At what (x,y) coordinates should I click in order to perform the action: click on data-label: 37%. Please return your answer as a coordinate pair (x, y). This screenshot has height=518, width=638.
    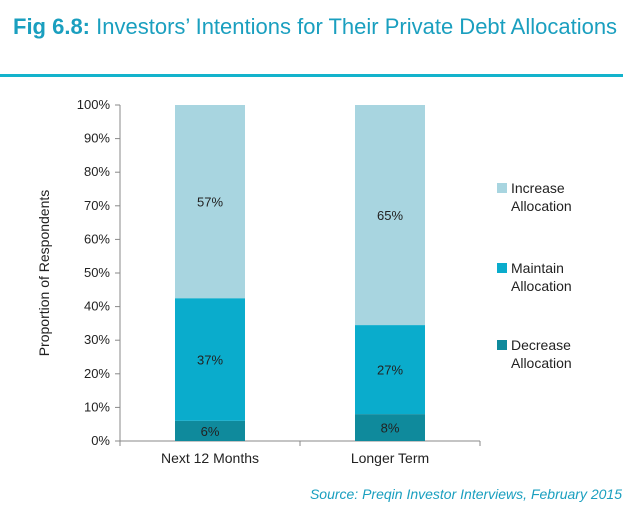
    Looking at the image, I should click on (210, 360).